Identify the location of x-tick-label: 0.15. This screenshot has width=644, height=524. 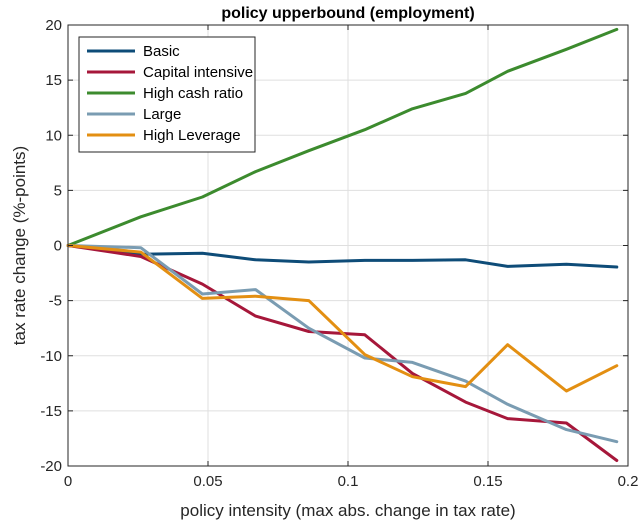
(487, 481).